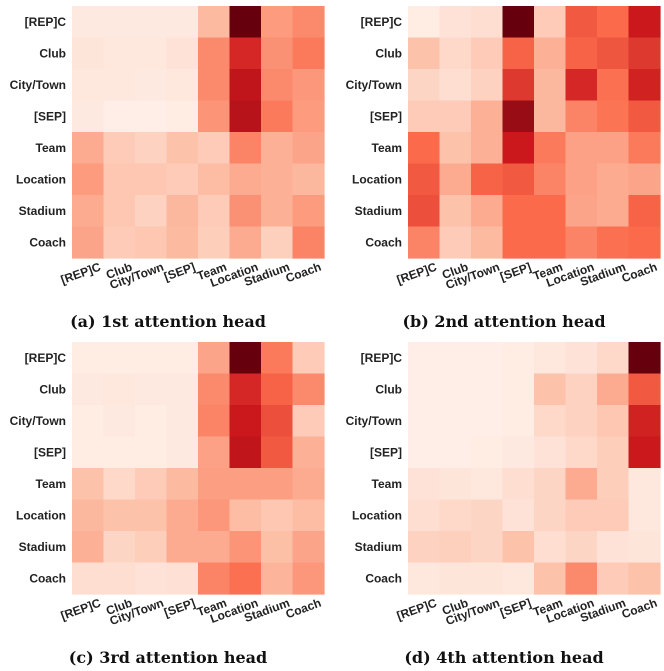 The image size is (664, 671). I want to click on heatmap-cell-r5-c4, so click(214, 515).